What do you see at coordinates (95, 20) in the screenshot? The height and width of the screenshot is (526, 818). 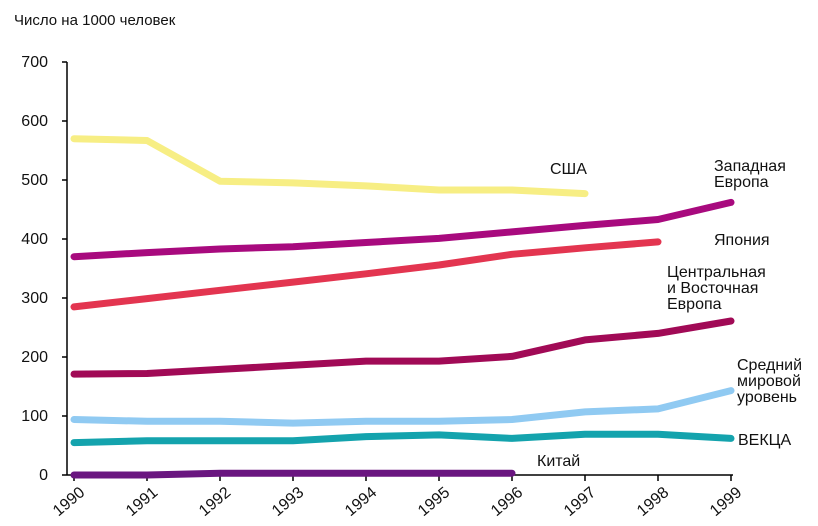 I see `y-axis-label: Число на 1000 человек` at bounding box center [95, 20].